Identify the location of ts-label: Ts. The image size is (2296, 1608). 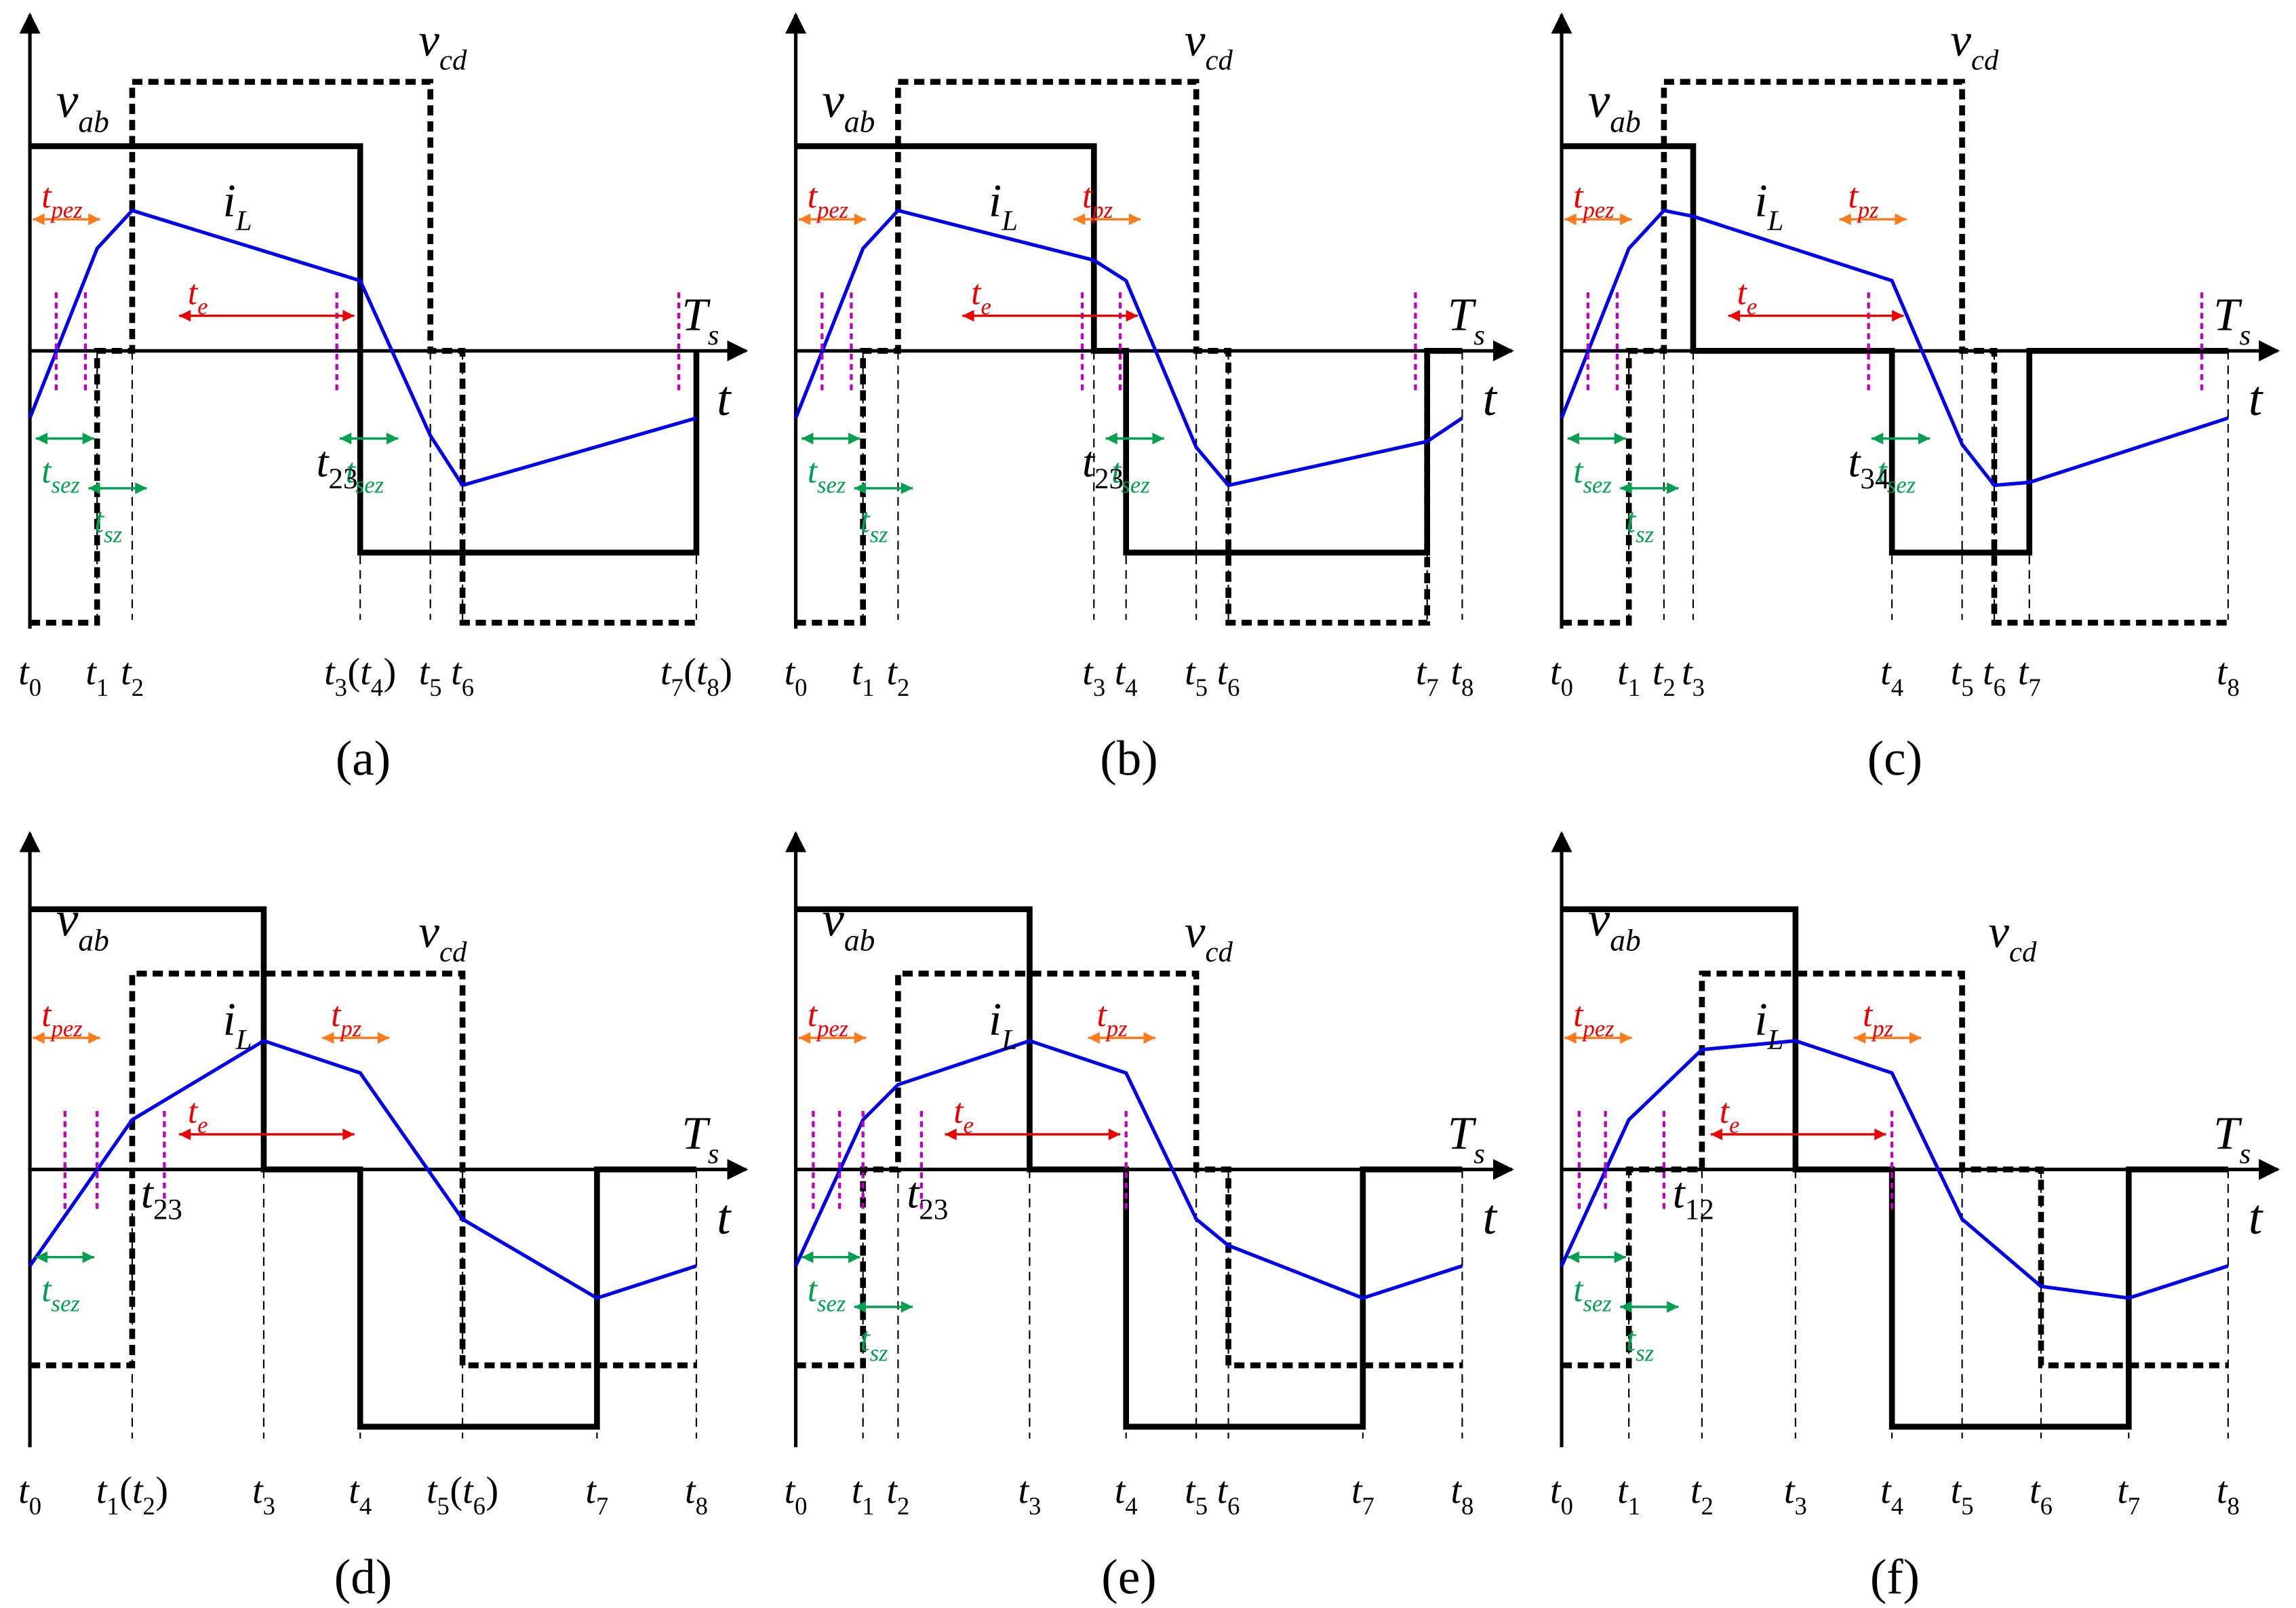
(700, 320).